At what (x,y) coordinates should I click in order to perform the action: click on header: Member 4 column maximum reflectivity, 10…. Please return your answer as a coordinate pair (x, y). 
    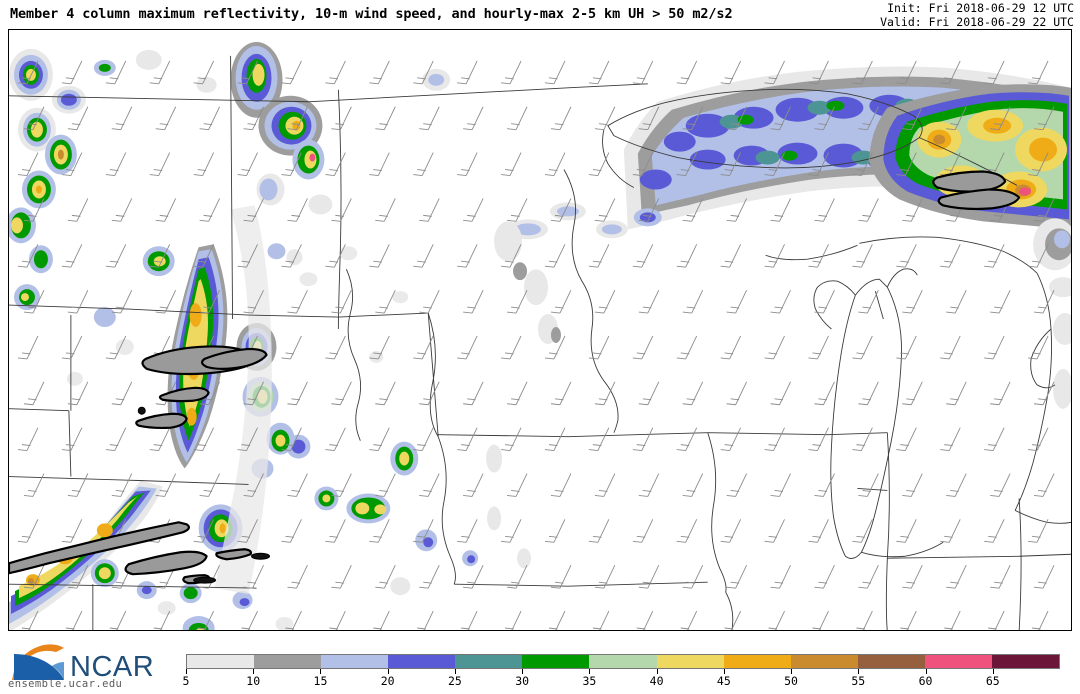
    Looking at the image, I should click on (540, 15).